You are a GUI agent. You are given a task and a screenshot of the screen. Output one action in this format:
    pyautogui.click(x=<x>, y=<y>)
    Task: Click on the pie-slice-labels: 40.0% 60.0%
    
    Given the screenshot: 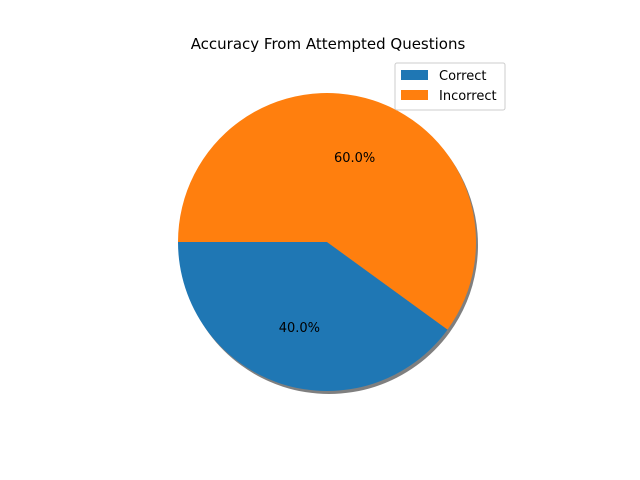 What is the action you would take?
    pyautogui.click(x=327, y=243)
    